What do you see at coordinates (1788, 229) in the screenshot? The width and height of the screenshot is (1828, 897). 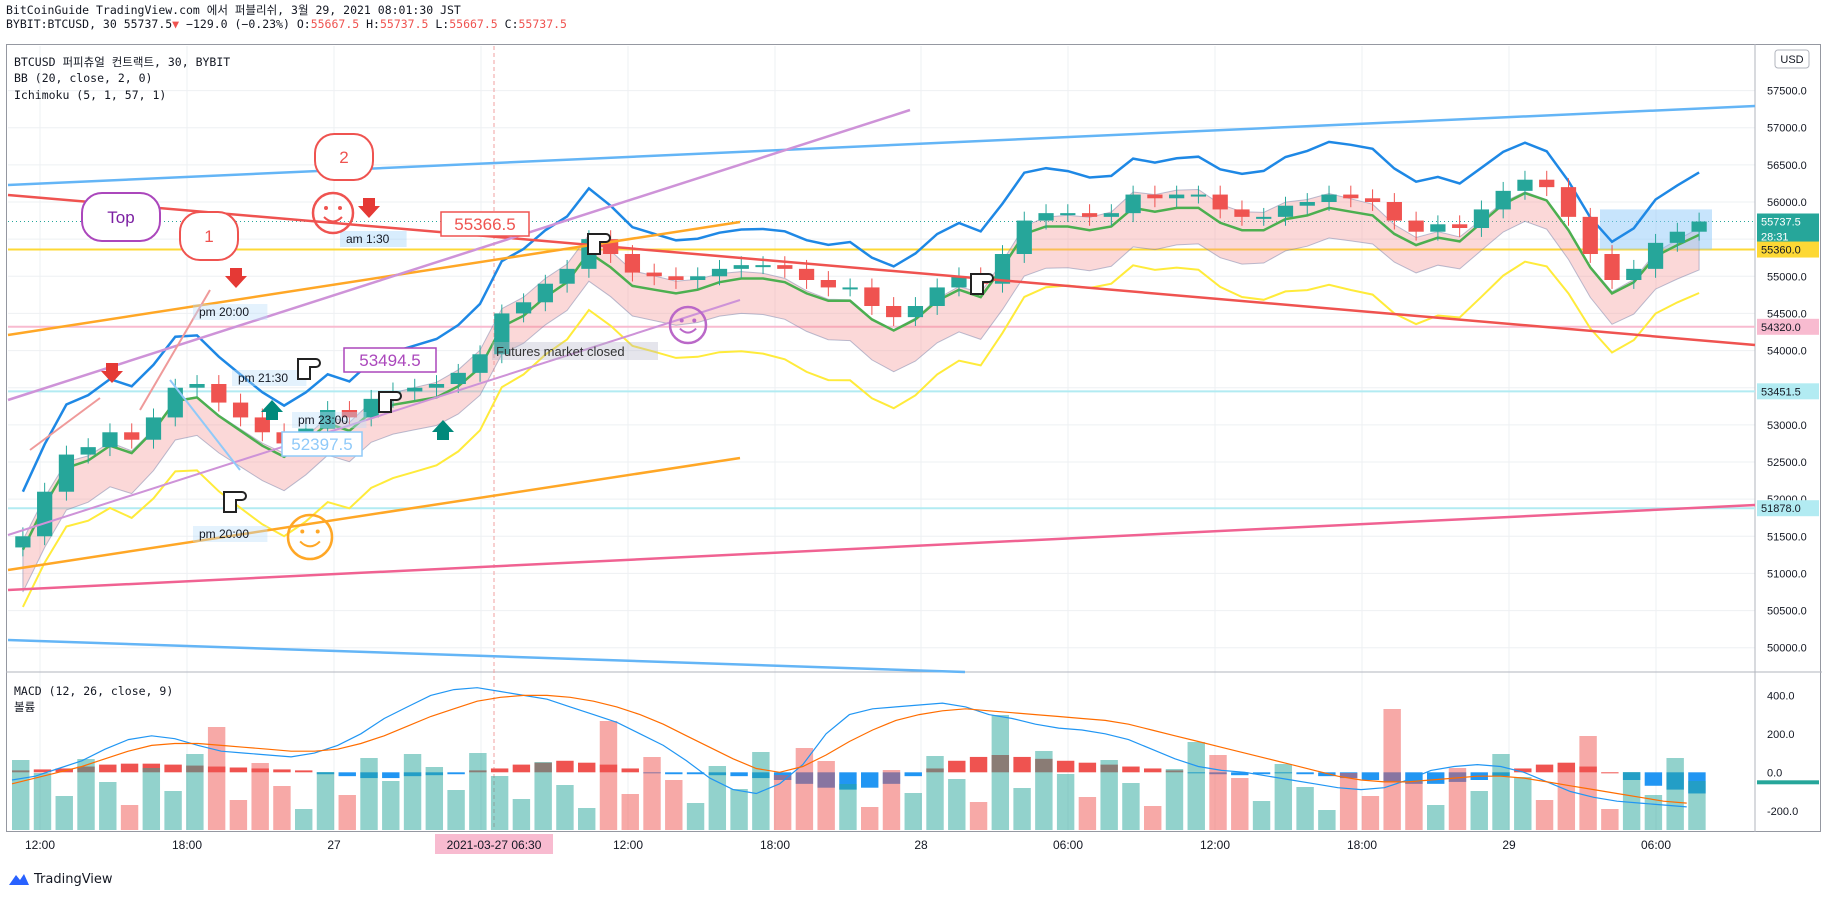 I see `last-price-tag-box` at bounding box center [1788, 229].